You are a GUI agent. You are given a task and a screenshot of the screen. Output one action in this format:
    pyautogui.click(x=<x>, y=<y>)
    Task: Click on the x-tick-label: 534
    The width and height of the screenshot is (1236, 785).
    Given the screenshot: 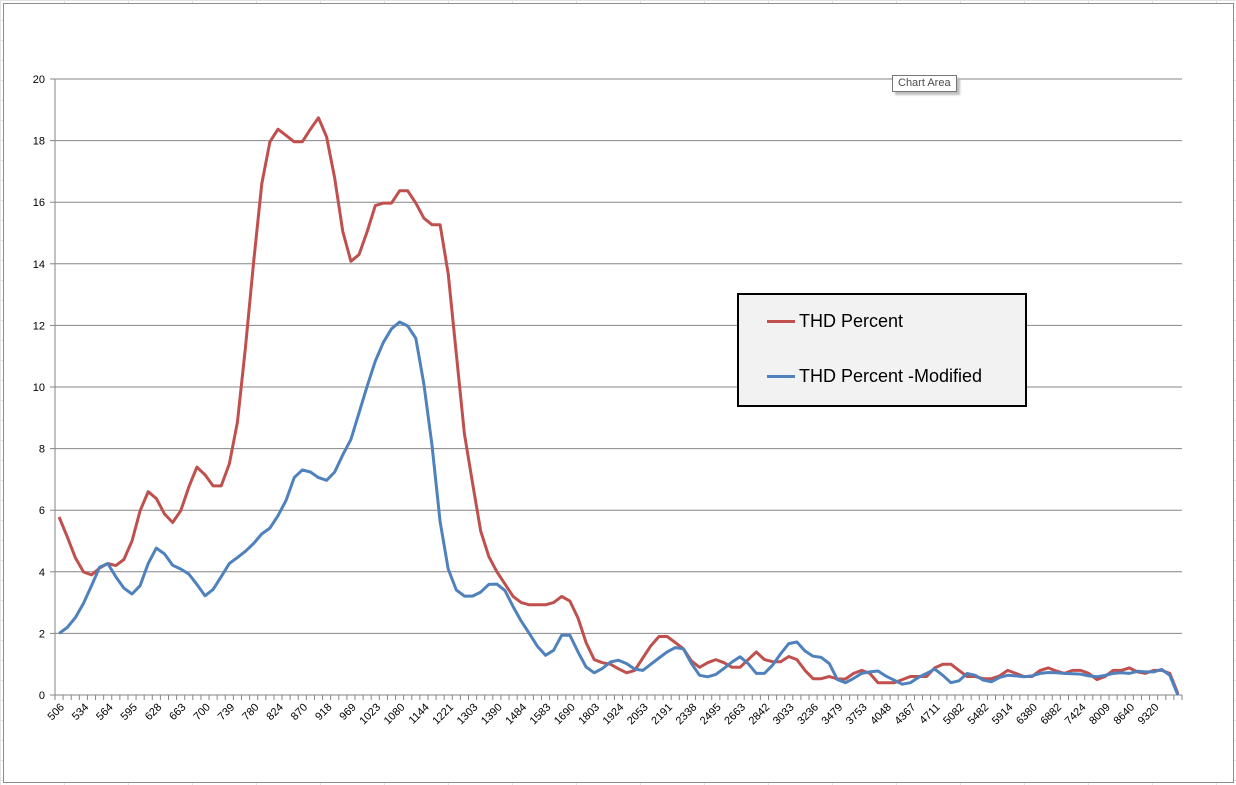 What is the action you would take?
    pyautogui.click(x=80, y=711)
    